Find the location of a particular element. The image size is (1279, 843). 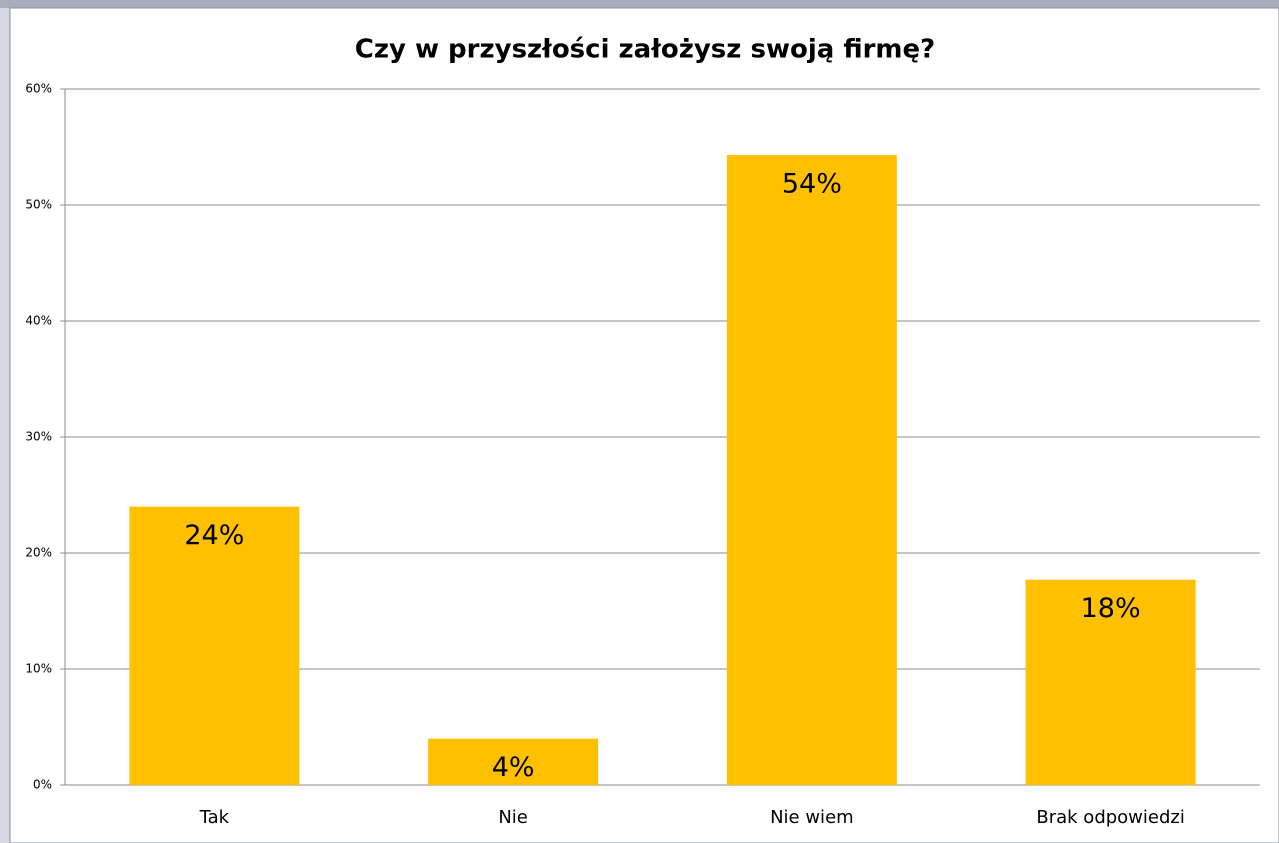

x-tick-label: Brak odpowiedzi is located at coordinates (1110, 817).